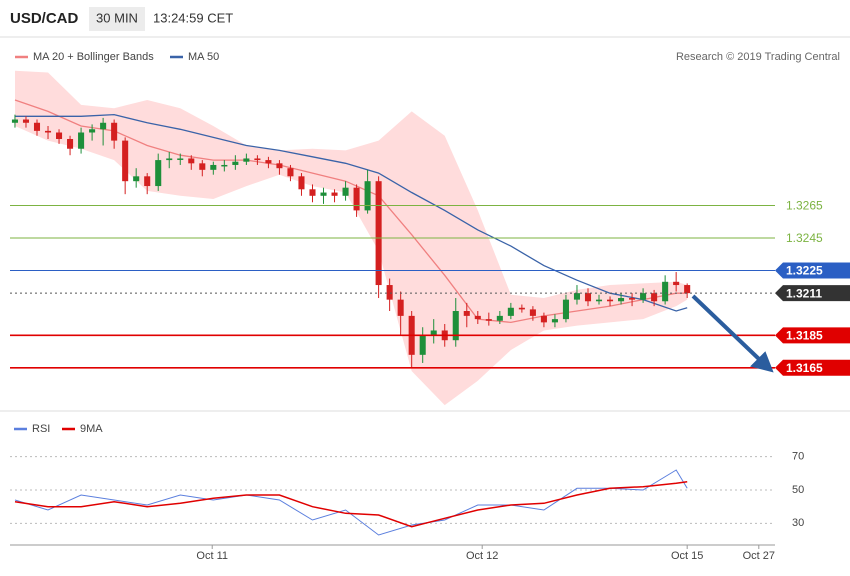  What do you see at coordinates (93, 57) in the screenshot?
I see `legend-label: MA 20 + Bollinger Bands` at bounding box center [93, 57].